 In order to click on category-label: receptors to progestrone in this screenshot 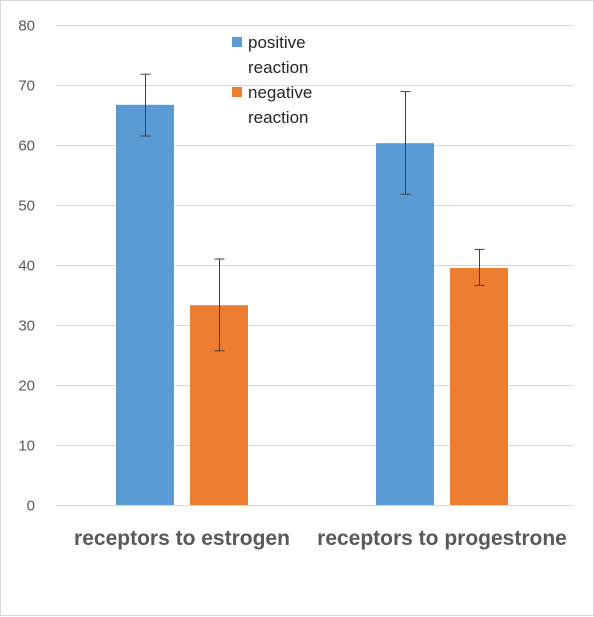, I will do `click(442, 538)`.